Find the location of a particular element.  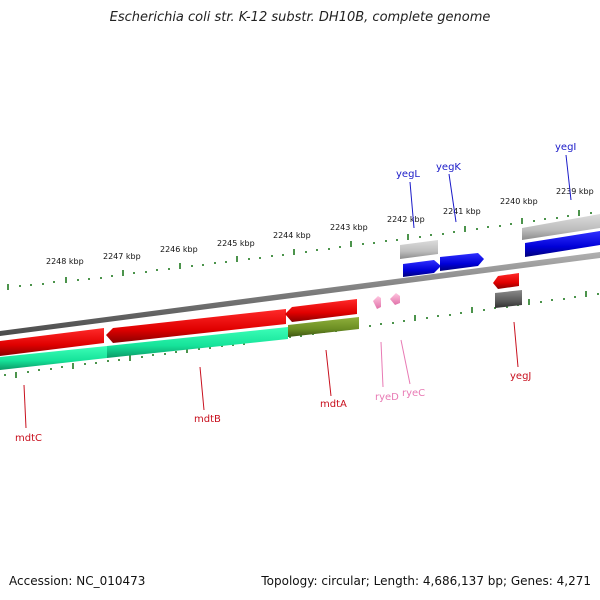

scale-label: 2240 kbp is located at coordinates (519, 201).